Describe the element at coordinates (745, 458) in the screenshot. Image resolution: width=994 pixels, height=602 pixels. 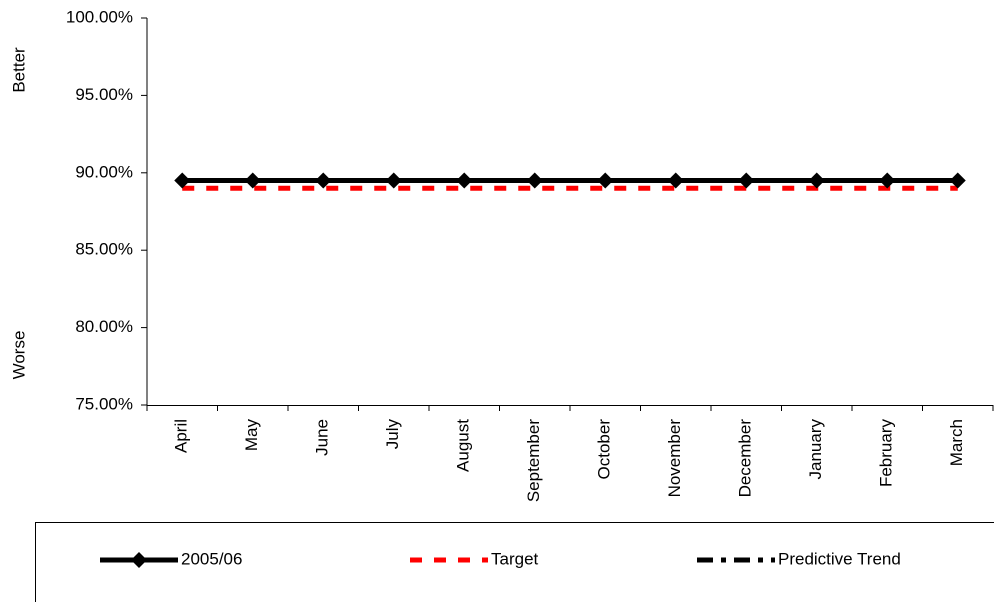
I see `x-tick-label: December` at that location.